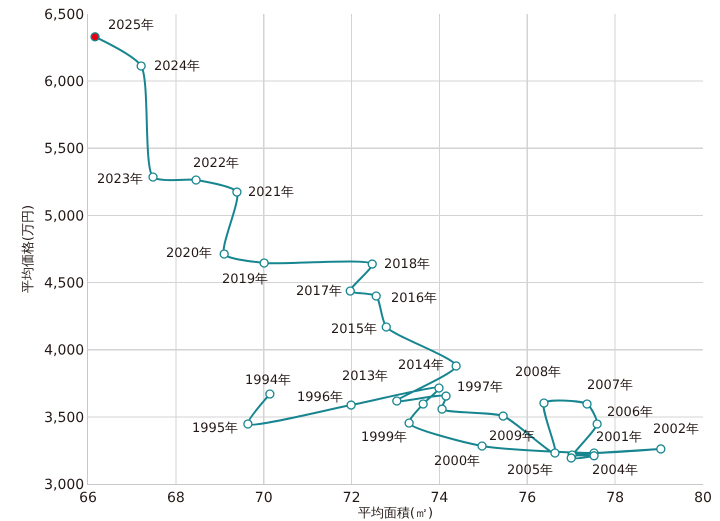  I want to click on annotation: 2024年, so click(177, 66).